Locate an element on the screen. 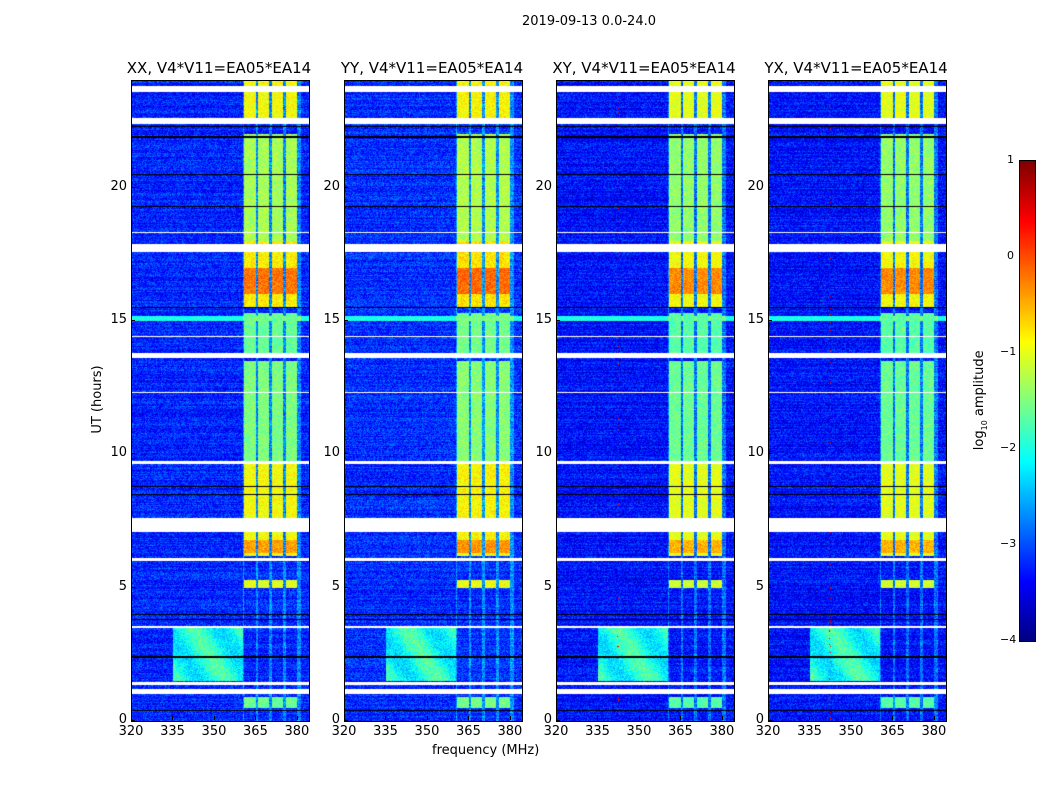 The height and width of the screenshot is (800, 1050). figure-title: 2019-09-13 0.0-24.0 is located at coordinates (589, 21).